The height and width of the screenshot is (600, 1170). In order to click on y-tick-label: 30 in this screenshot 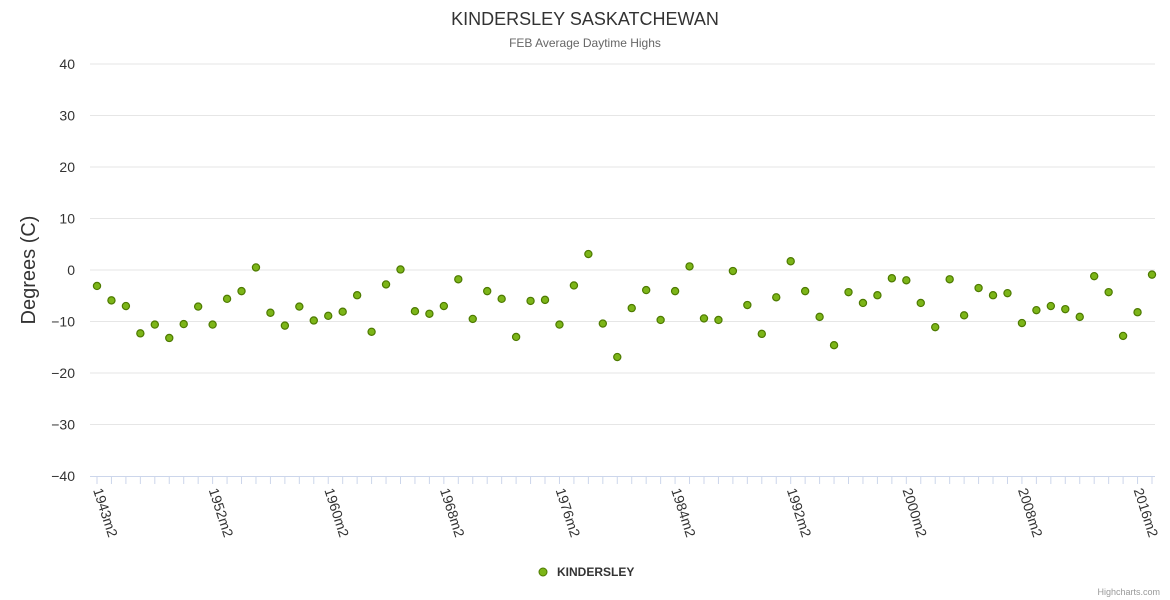, I will do `click(67, 116)`.